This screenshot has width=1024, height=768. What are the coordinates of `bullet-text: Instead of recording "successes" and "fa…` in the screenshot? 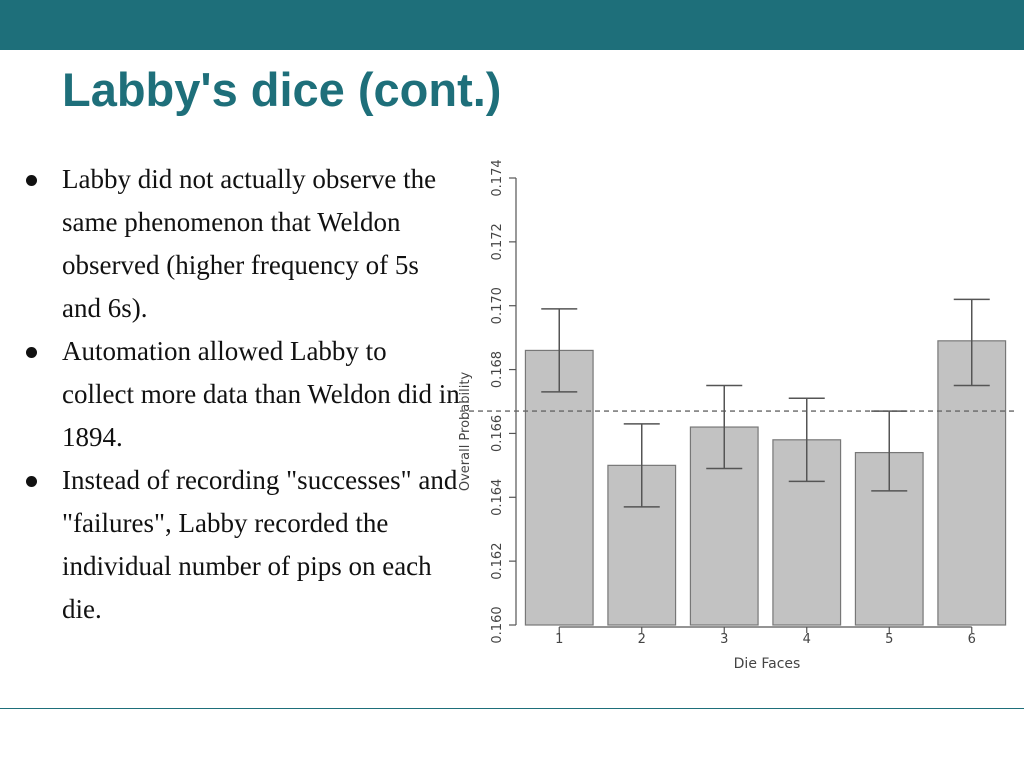 It's located at (260, 544).